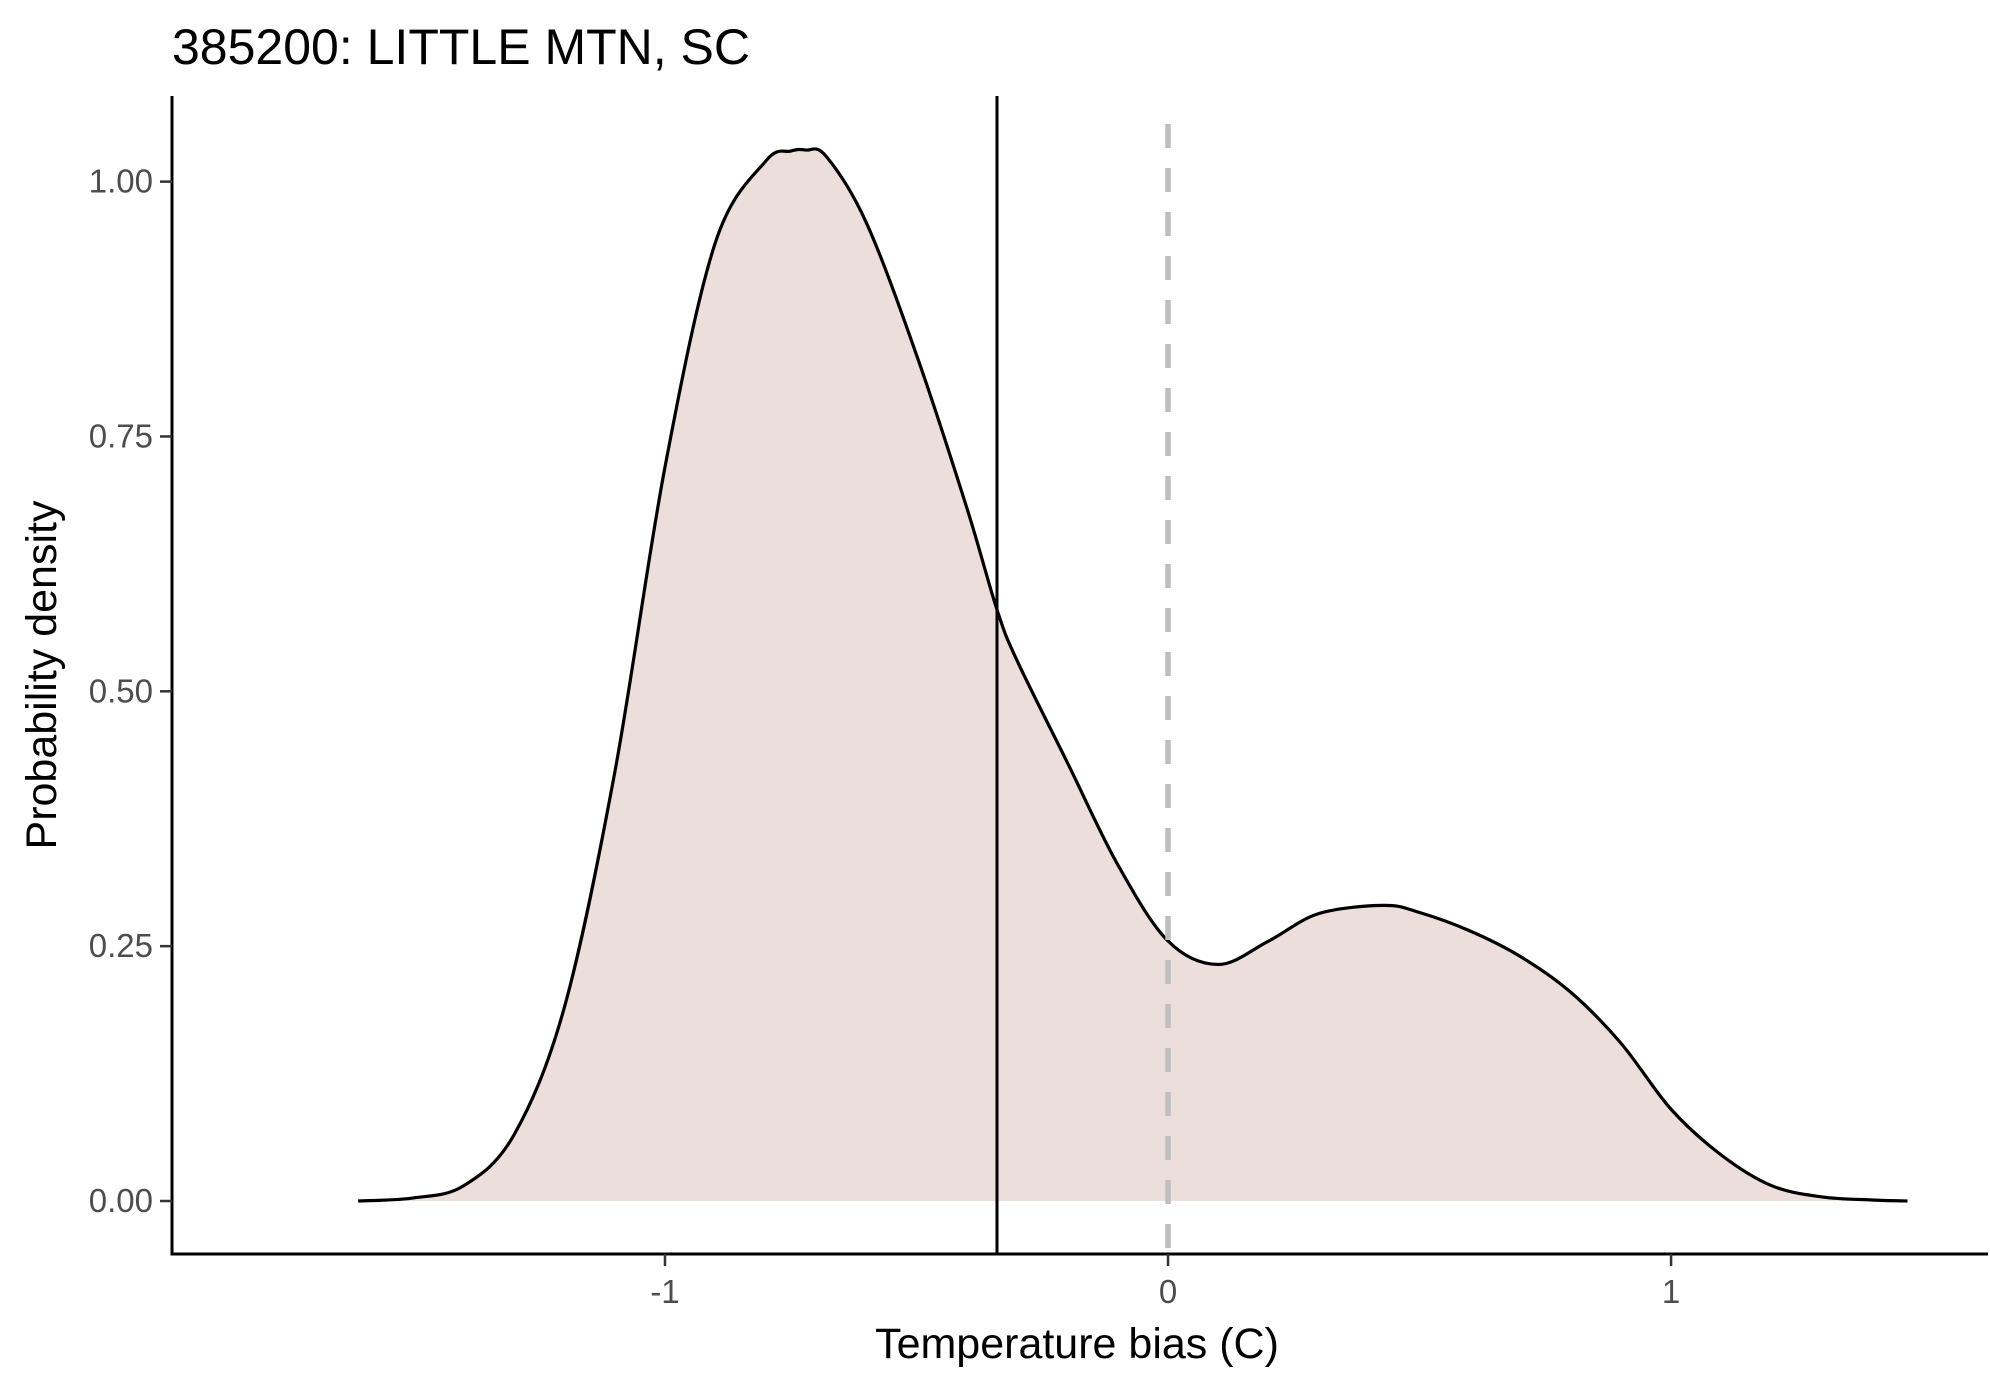 The height and width of the screenshot is (1384, 1990). What do you see at coordinates (461, 47) in the screenshot?
I see `chart-title: 385200: LITTLE MTN, SC` at bounding box center [461, 47].